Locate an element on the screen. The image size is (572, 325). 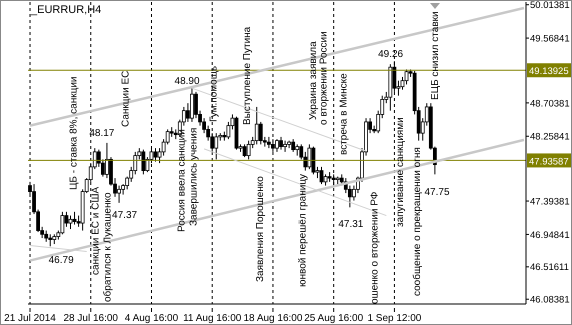
annotation: о вторжении России is located at coordinates (324, 78).